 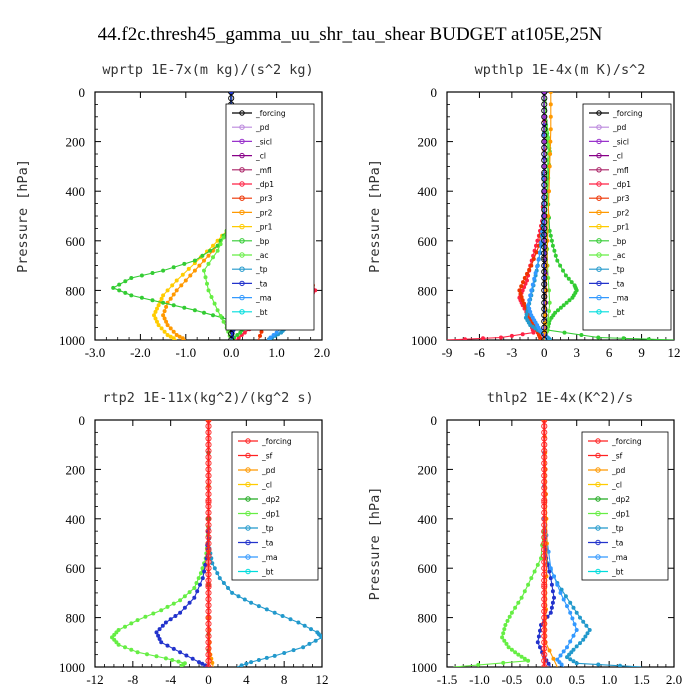 I want to click on legend-entry: _ac, so click(x=261, y=255).